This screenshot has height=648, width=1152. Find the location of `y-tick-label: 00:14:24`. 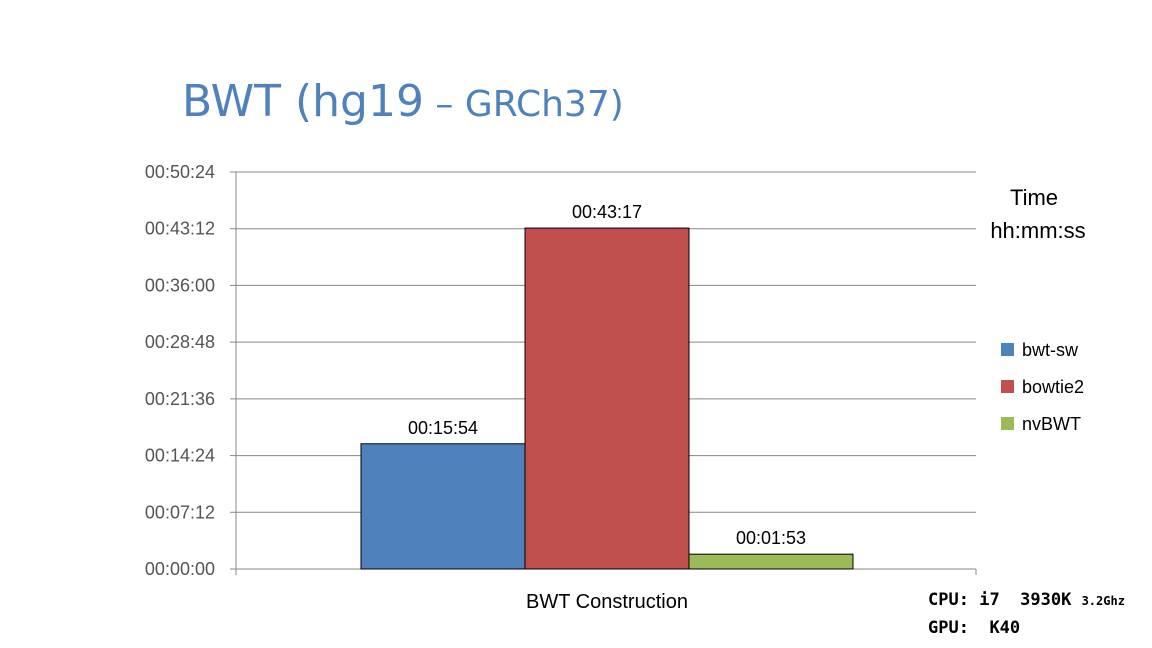

y-tick-label: 00:14:24 is located at coordinates (180, 456).